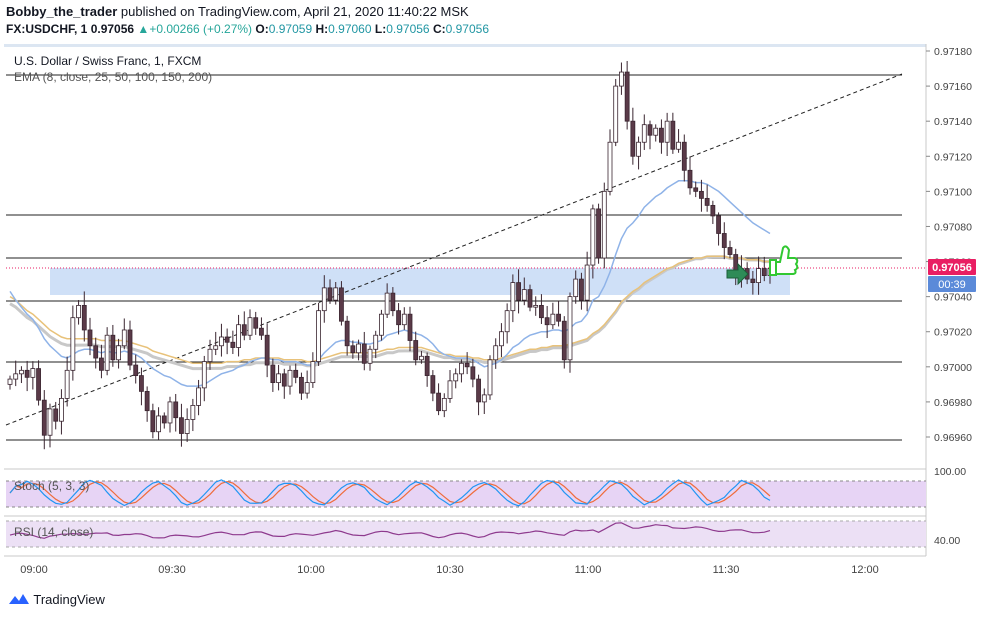 The width and height of the screenshot is (988, 618). What do you see at coordinates (172, 570) in the screenshot?
I see `time-tick-label: 09:30` at bounding box center [172, 570].